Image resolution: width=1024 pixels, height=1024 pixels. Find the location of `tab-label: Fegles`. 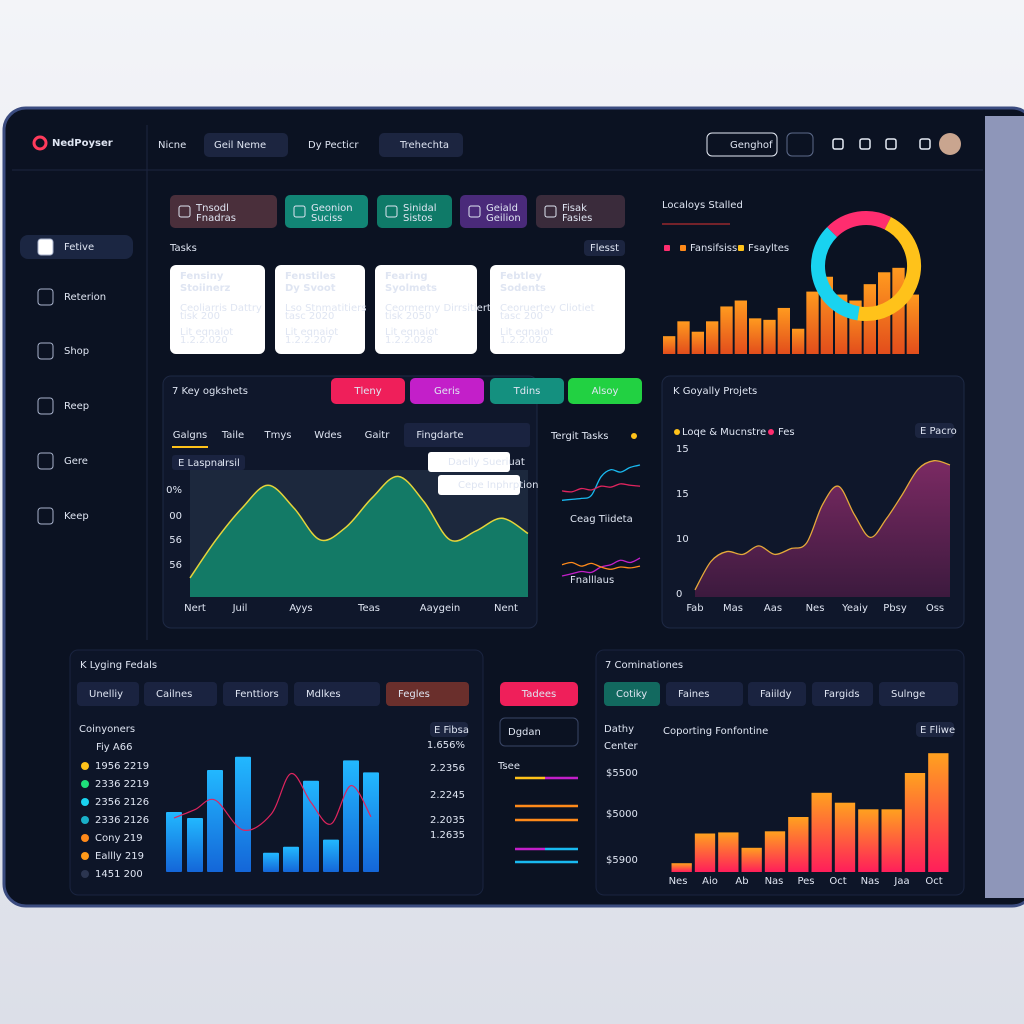

tab-label: Fegles is located at coordinates (414, 694).